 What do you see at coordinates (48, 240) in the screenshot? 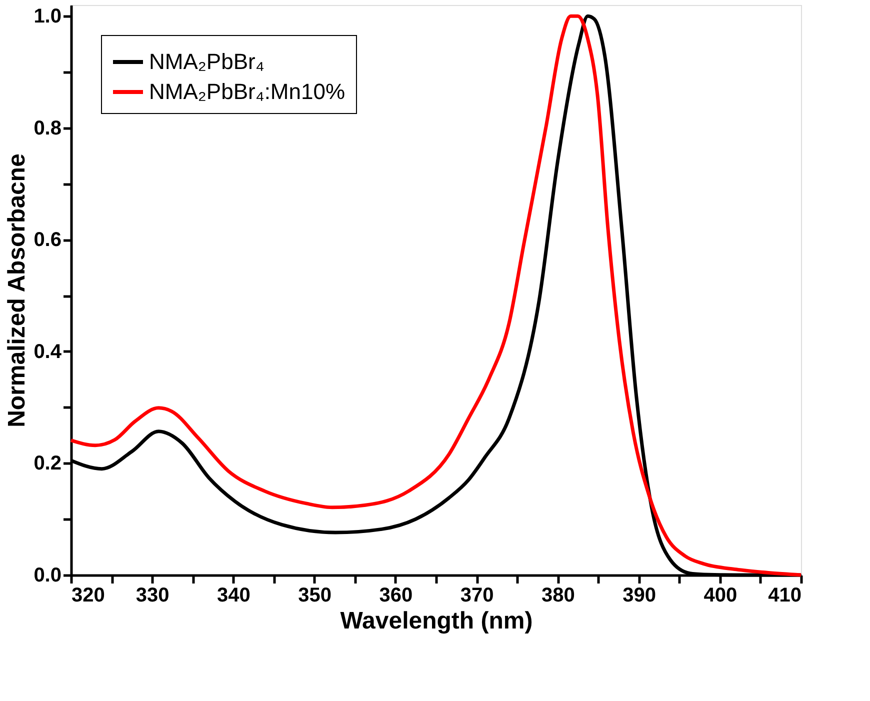
I see `y-tick-label: 0.6` at bounding box center [48, 240].